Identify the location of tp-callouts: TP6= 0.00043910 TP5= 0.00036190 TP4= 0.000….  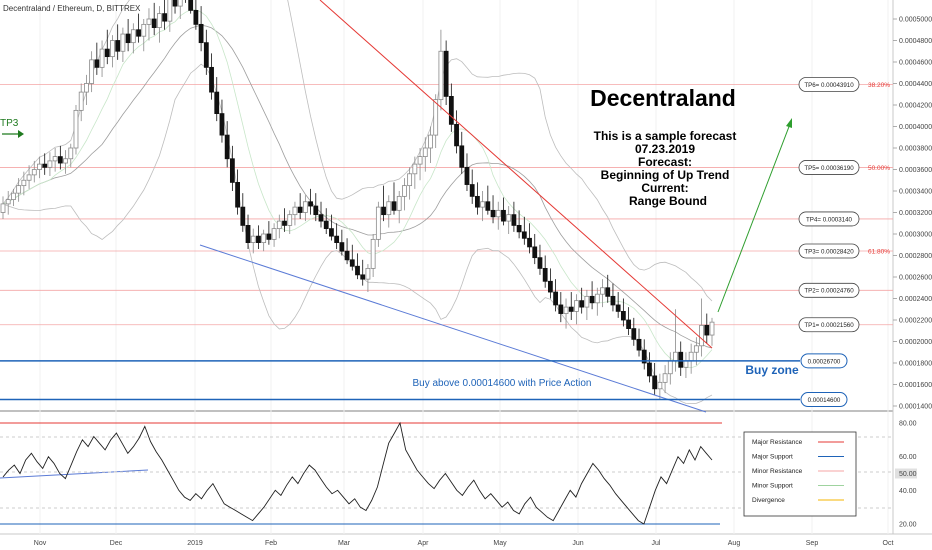
(829, 205).